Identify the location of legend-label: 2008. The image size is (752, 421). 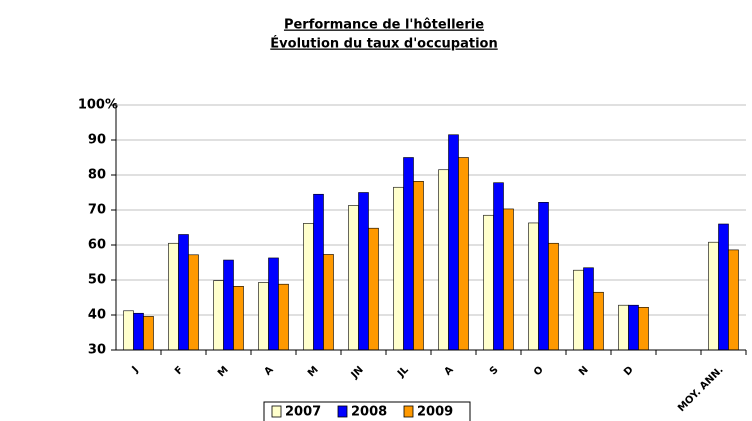
(369, 412).